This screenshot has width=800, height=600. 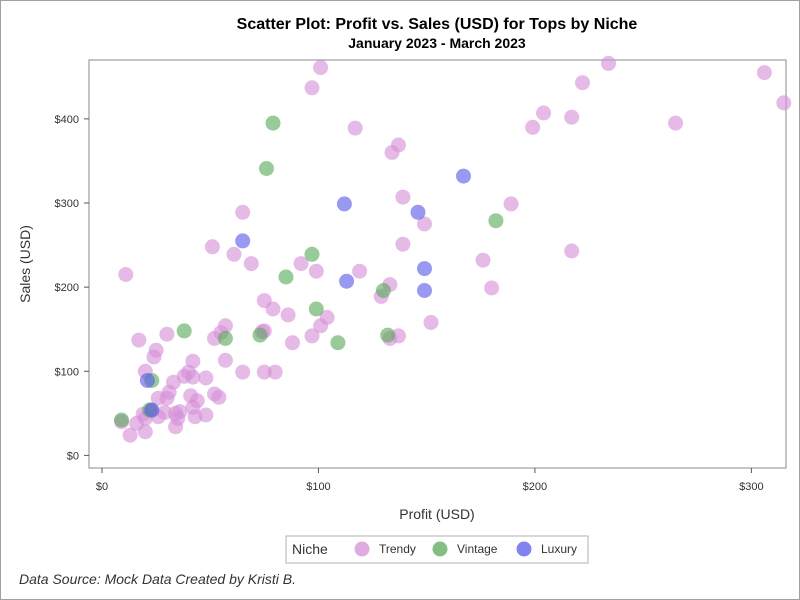 I want to click on legend-marker-trendy, so click(x=362, y=549).